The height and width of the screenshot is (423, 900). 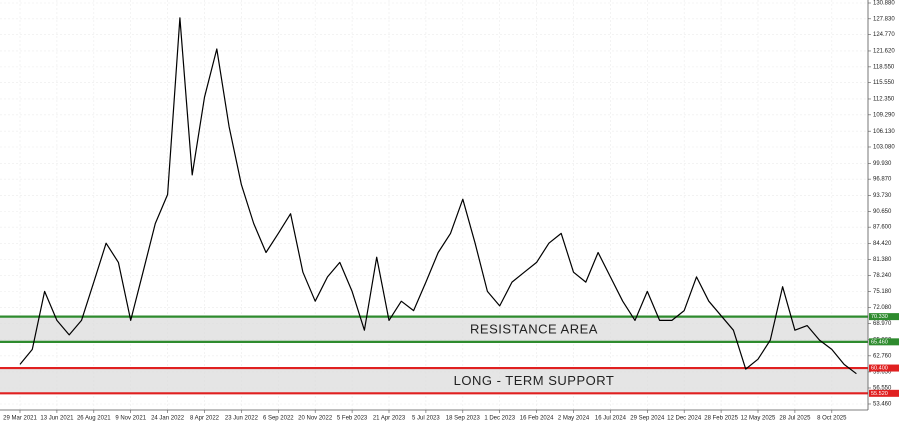 I want to click on y-tick-label: 75.180, so click(x=882, y=292).